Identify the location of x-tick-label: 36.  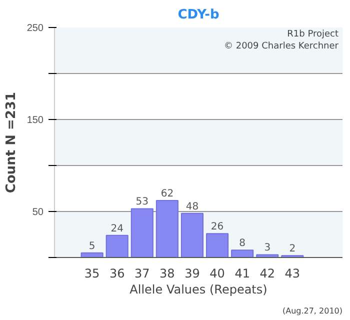
(117, 273).